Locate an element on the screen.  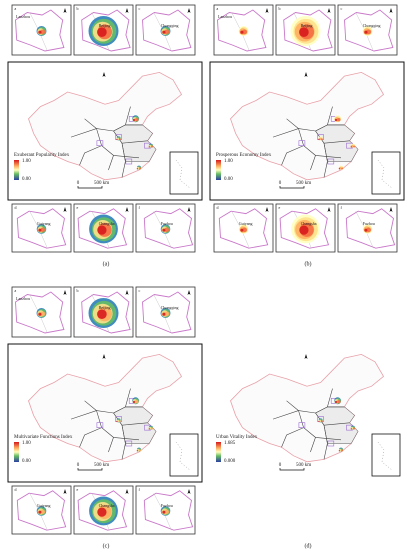
legend-max: 1.00 is located at coordinates (26, 161).